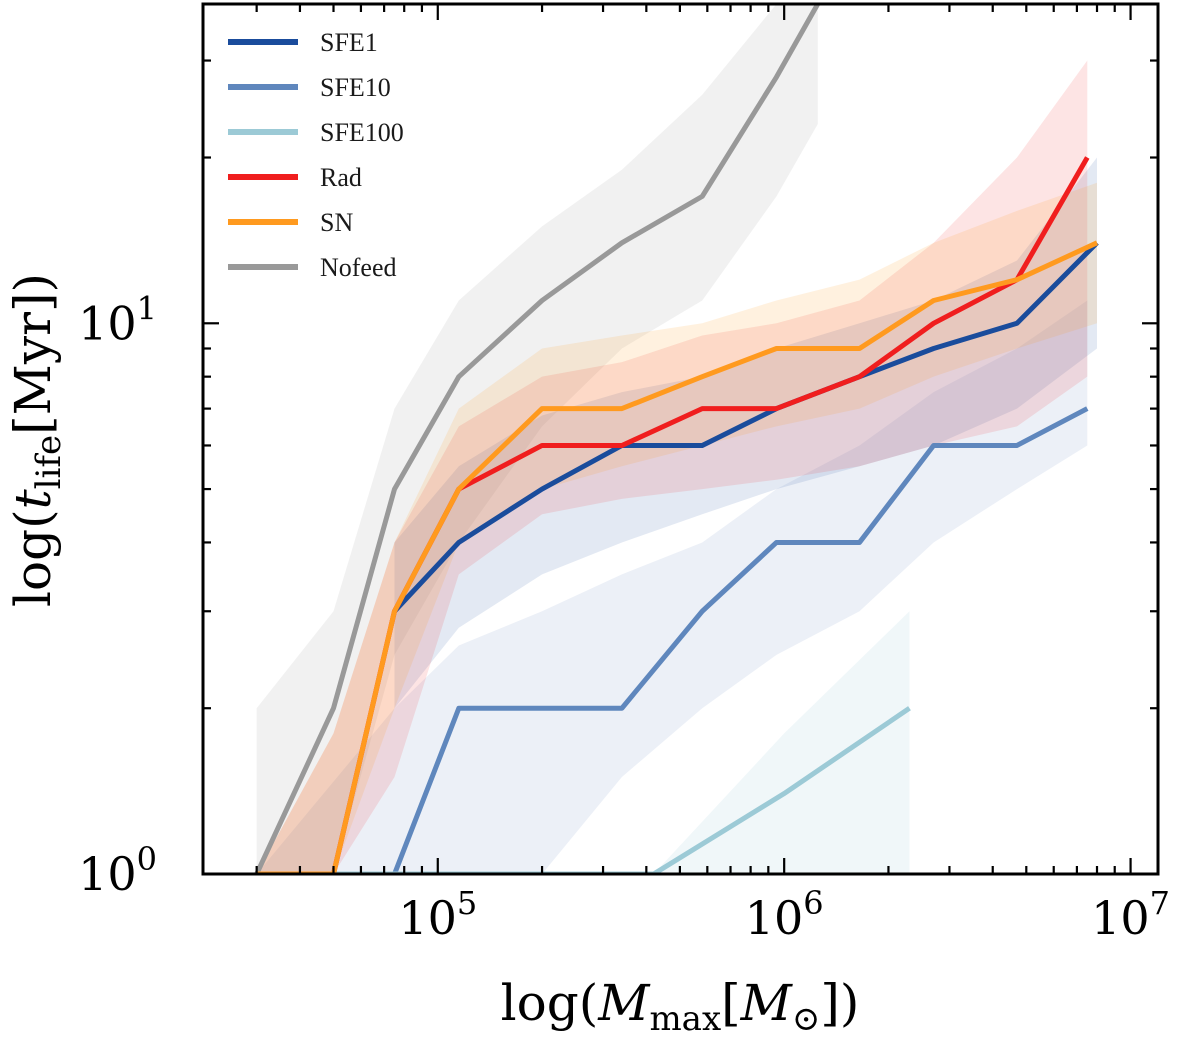 The height and width of the screenshot is (1037, 1200). Describe the element at coordinates (680, 1005) in the screenshot. I see `x-axis-label: log(Mmax[M⊙])` at that location.